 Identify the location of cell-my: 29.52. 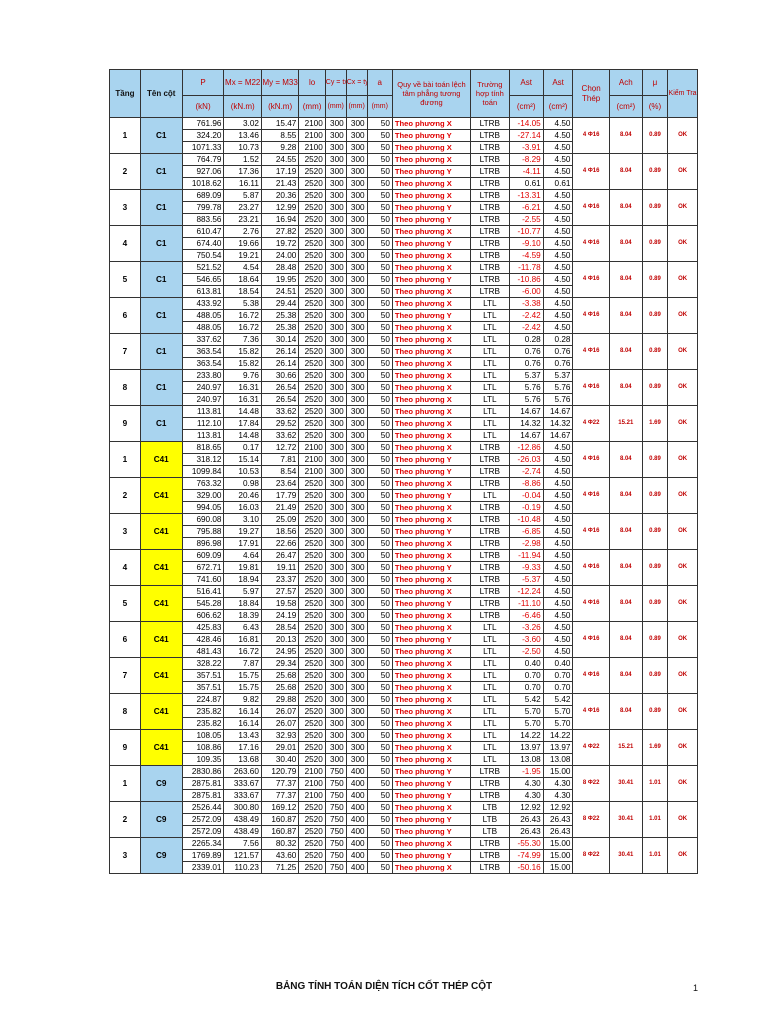
(280, 423).